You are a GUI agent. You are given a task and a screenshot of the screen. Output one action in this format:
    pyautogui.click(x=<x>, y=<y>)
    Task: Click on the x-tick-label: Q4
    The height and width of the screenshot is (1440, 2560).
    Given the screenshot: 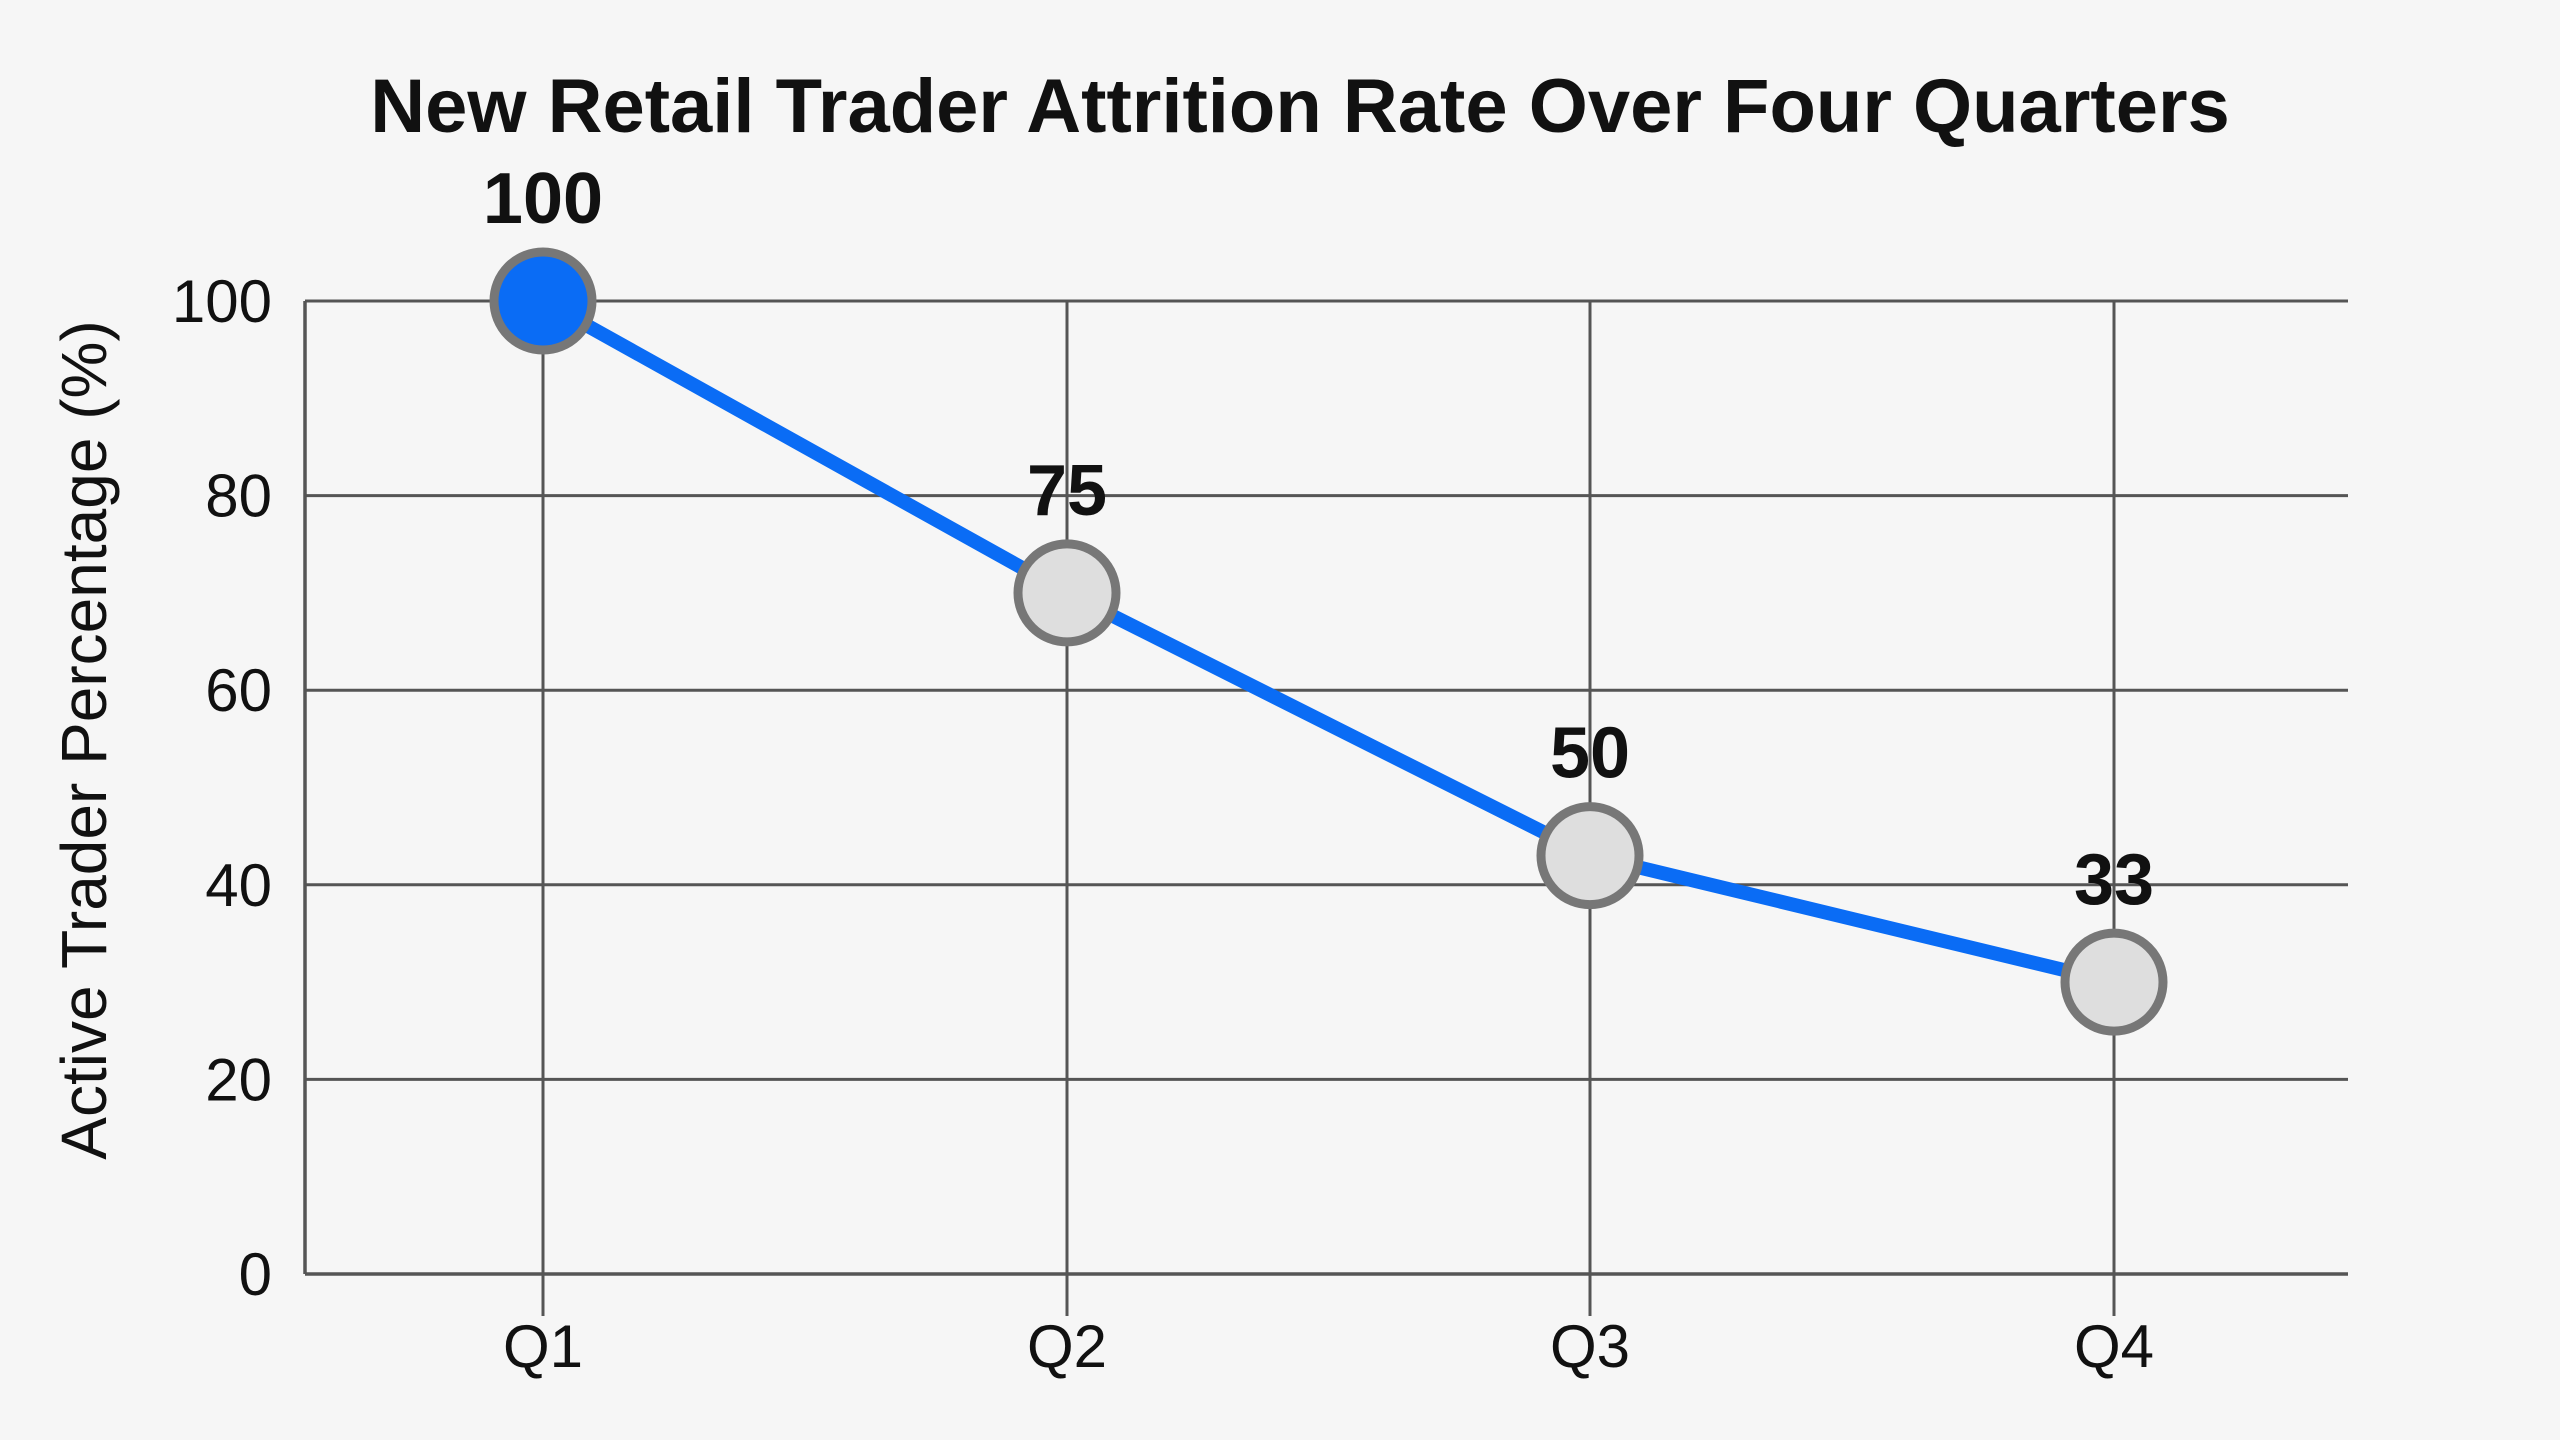 What is the action you would take?
    pyautogui.click(x=2114, y=1346)
    